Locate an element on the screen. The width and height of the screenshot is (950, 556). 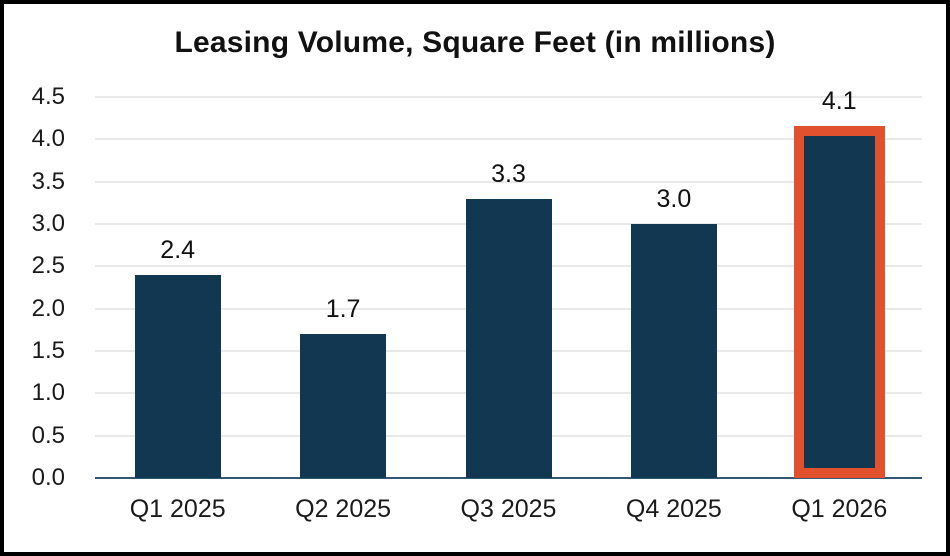
bar-value-label: 3.0 is located at coordinates (674, 199).